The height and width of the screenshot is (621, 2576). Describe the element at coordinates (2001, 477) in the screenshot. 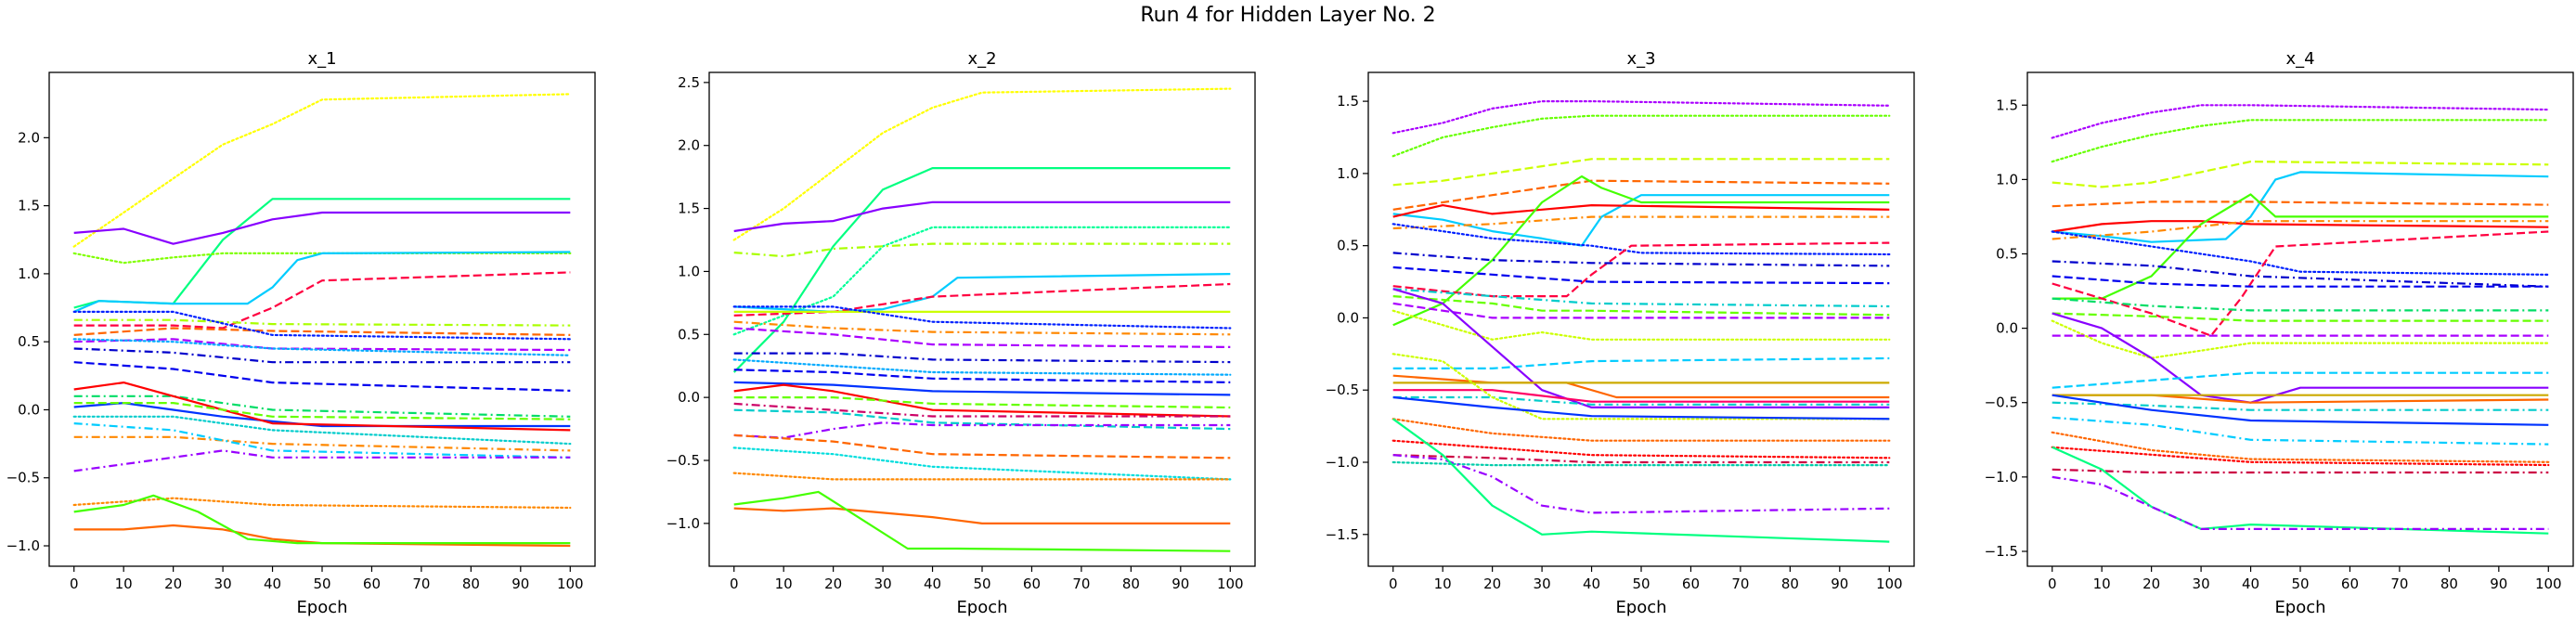

I see `y-tick-label: −1.0` at that location.